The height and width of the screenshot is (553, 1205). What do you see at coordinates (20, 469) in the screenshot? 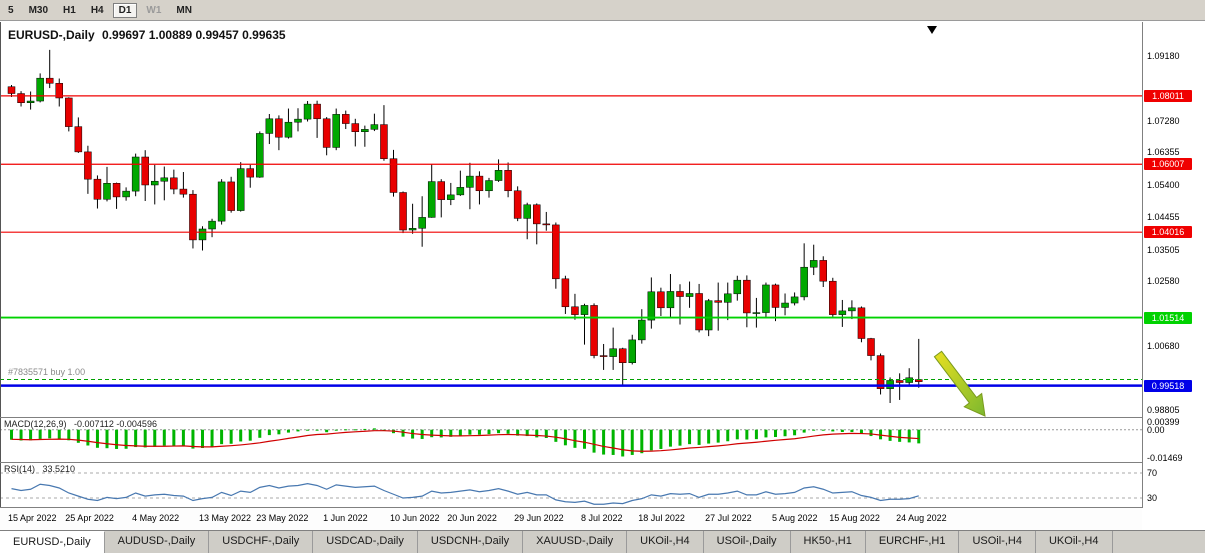
I see `rsi-name: RSI(14)` at bounding box center [20, 469].